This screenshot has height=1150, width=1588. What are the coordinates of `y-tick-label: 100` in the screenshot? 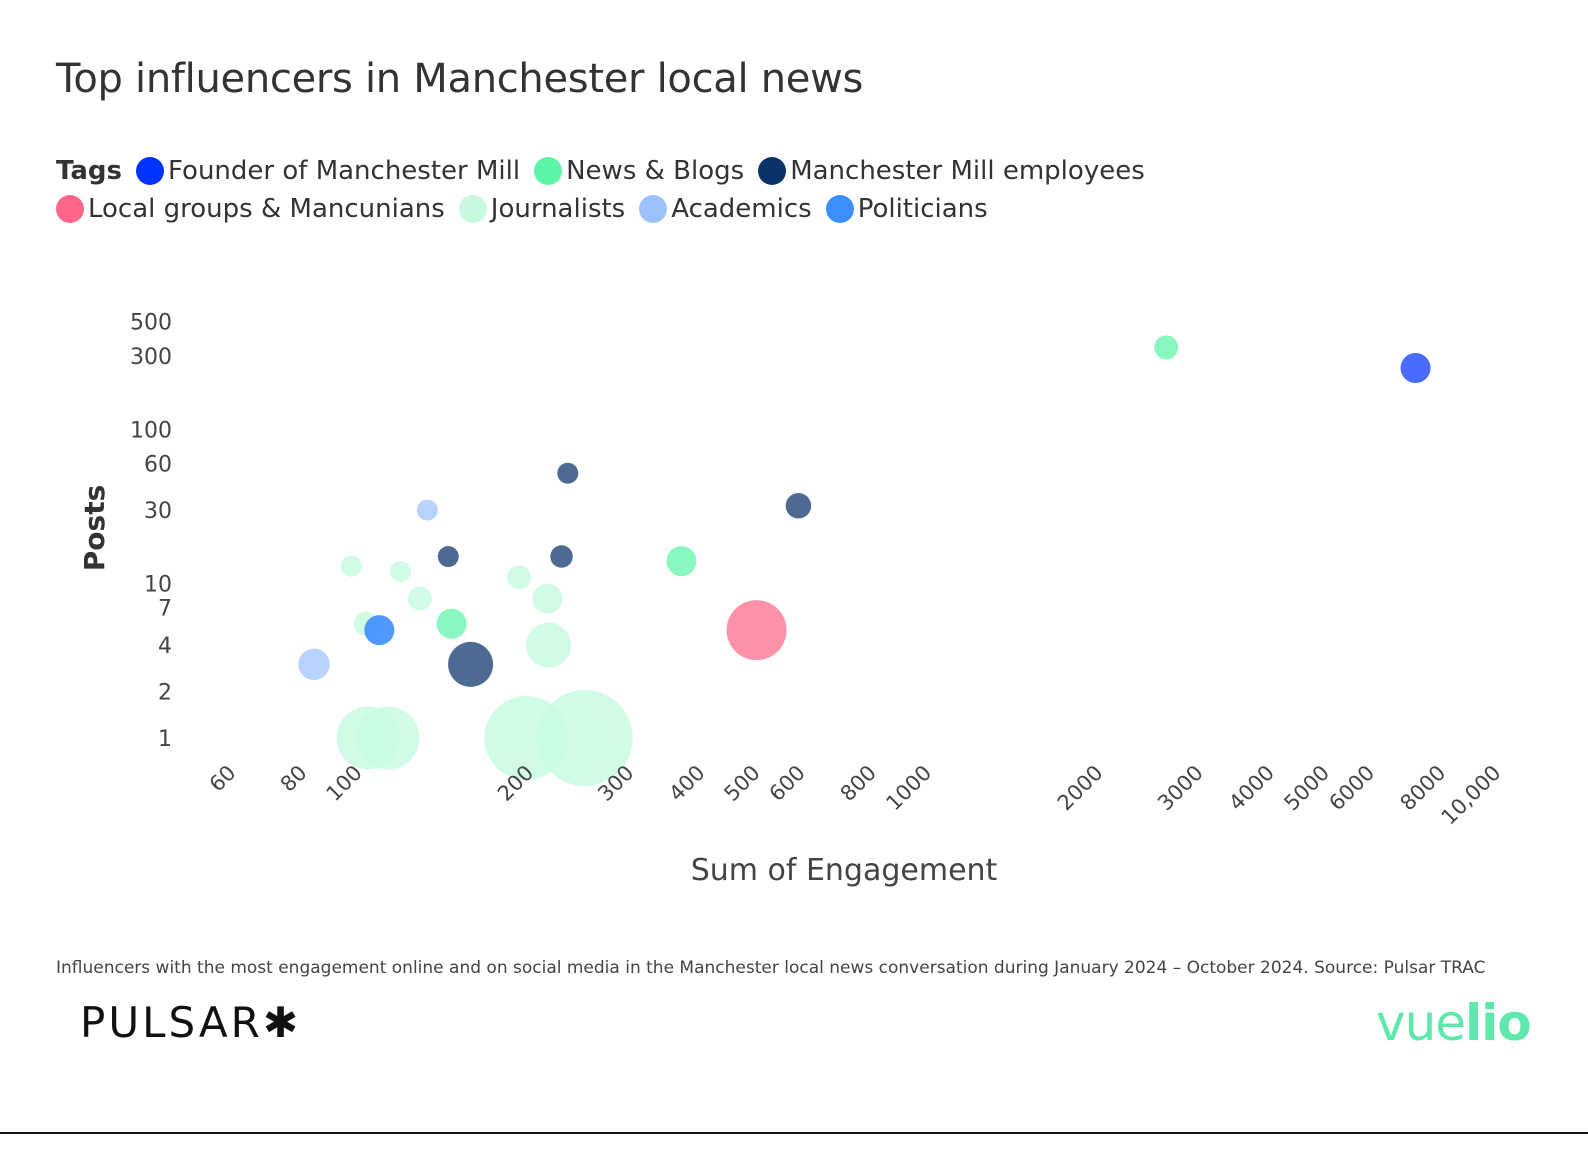 It's located at (151, 430).